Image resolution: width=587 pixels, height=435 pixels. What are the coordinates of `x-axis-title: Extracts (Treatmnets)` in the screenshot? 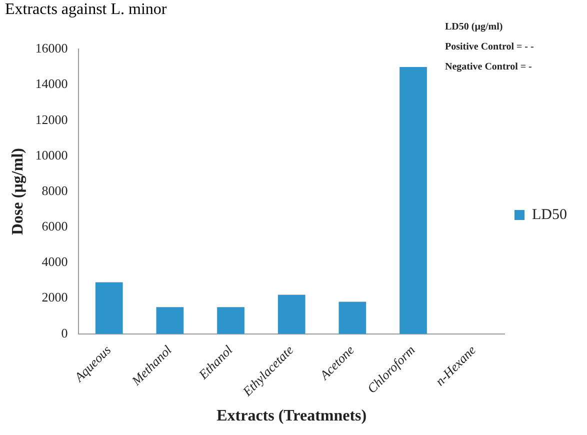 It's located at (291, 416).